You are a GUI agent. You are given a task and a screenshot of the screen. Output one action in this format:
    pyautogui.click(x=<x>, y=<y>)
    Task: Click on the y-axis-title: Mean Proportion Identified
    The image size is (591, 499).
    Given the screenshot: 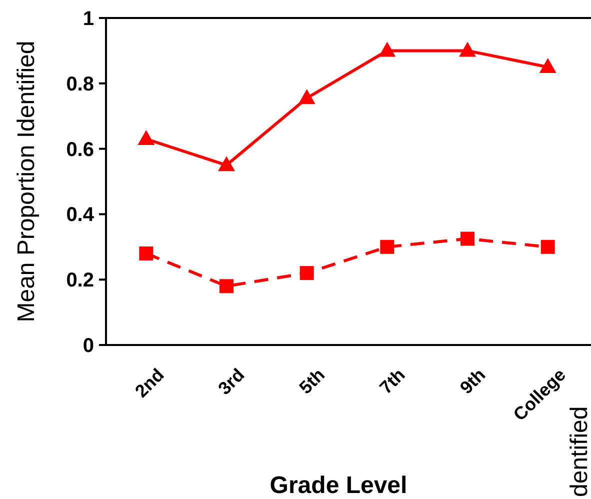 What is the action you would take?
    pyautogui.click(x=26, y=181)
    